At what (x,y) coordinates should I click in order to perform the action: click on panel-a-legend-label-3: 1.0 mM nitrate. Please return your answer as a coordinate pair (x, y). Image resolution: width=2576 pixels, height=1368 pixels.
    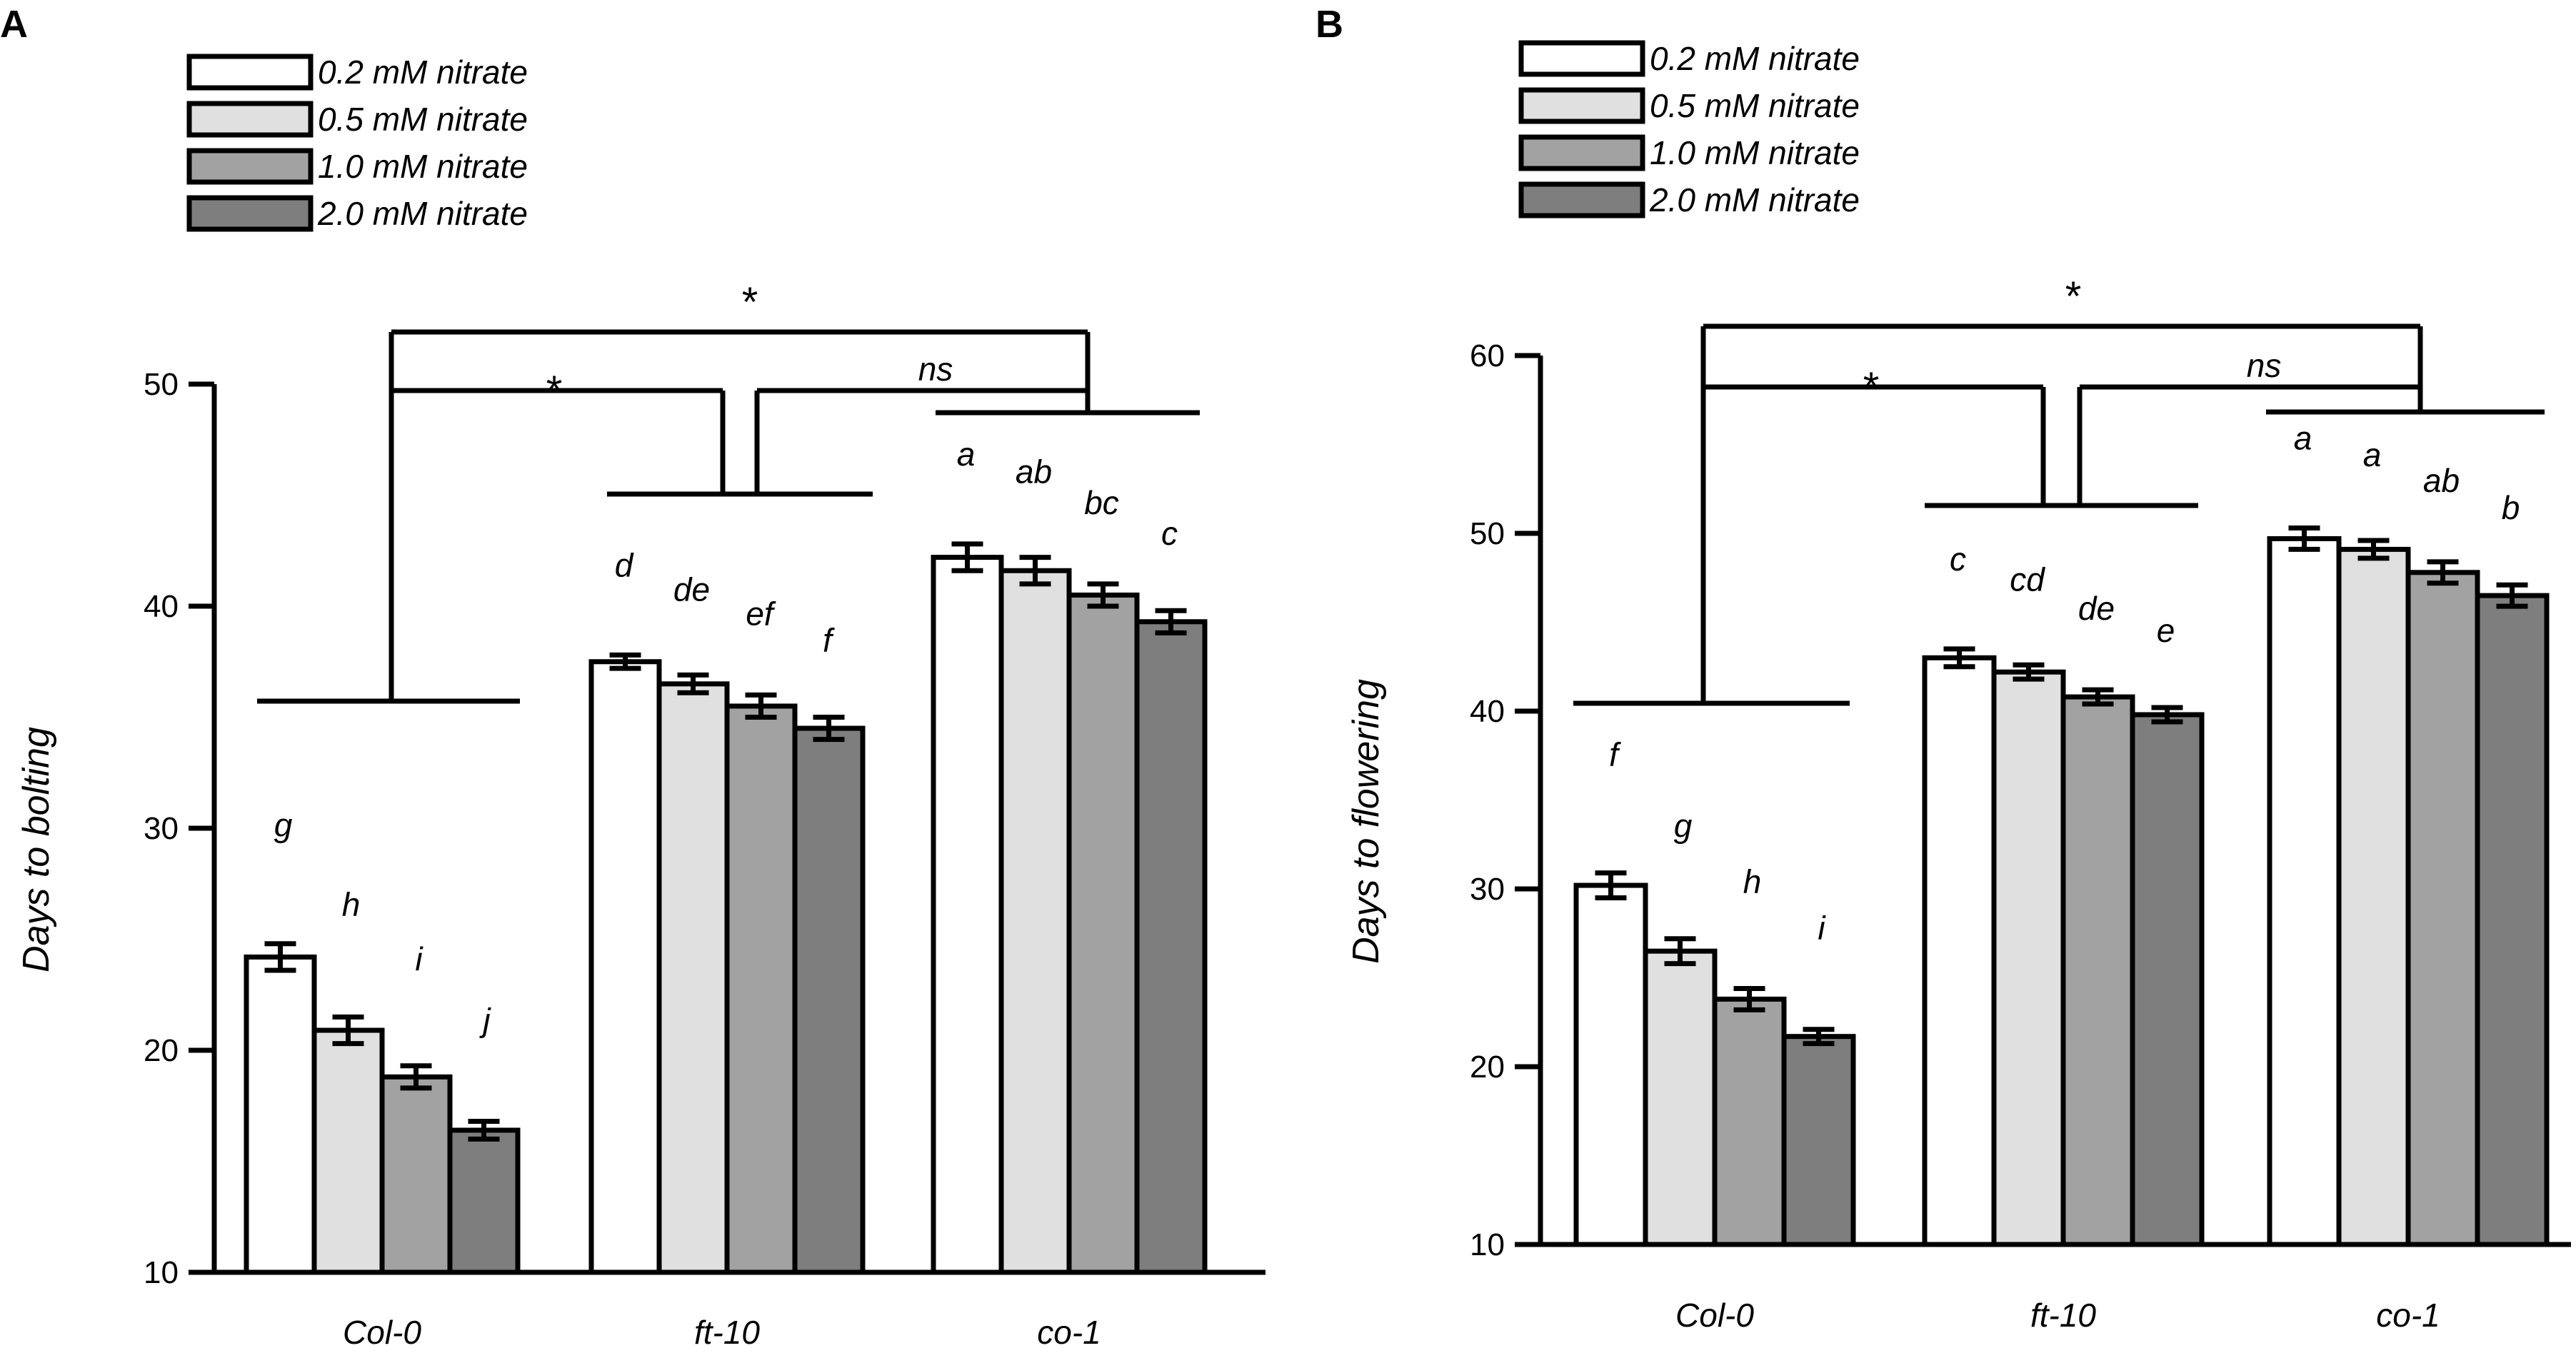
    Looking at the image, I should click on (423, 166).